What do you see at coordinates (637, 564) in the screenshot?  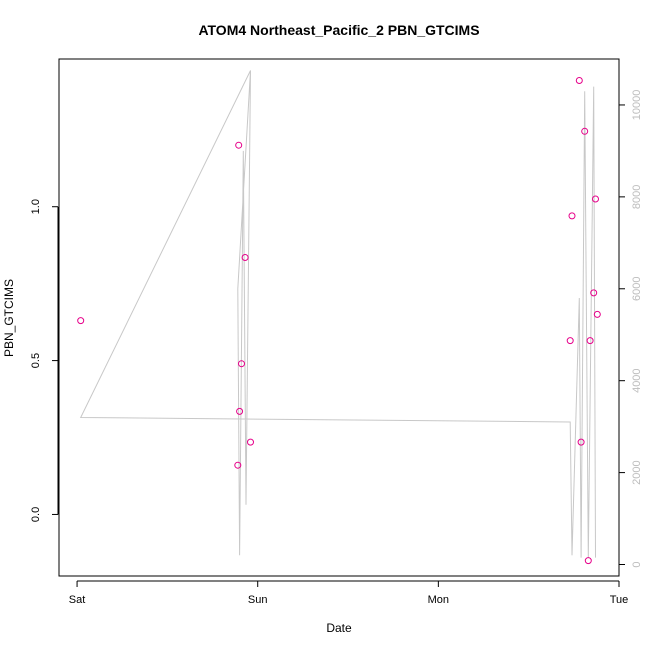 I see `y-right-tick-label: 0` at bounding box center [637, 564].